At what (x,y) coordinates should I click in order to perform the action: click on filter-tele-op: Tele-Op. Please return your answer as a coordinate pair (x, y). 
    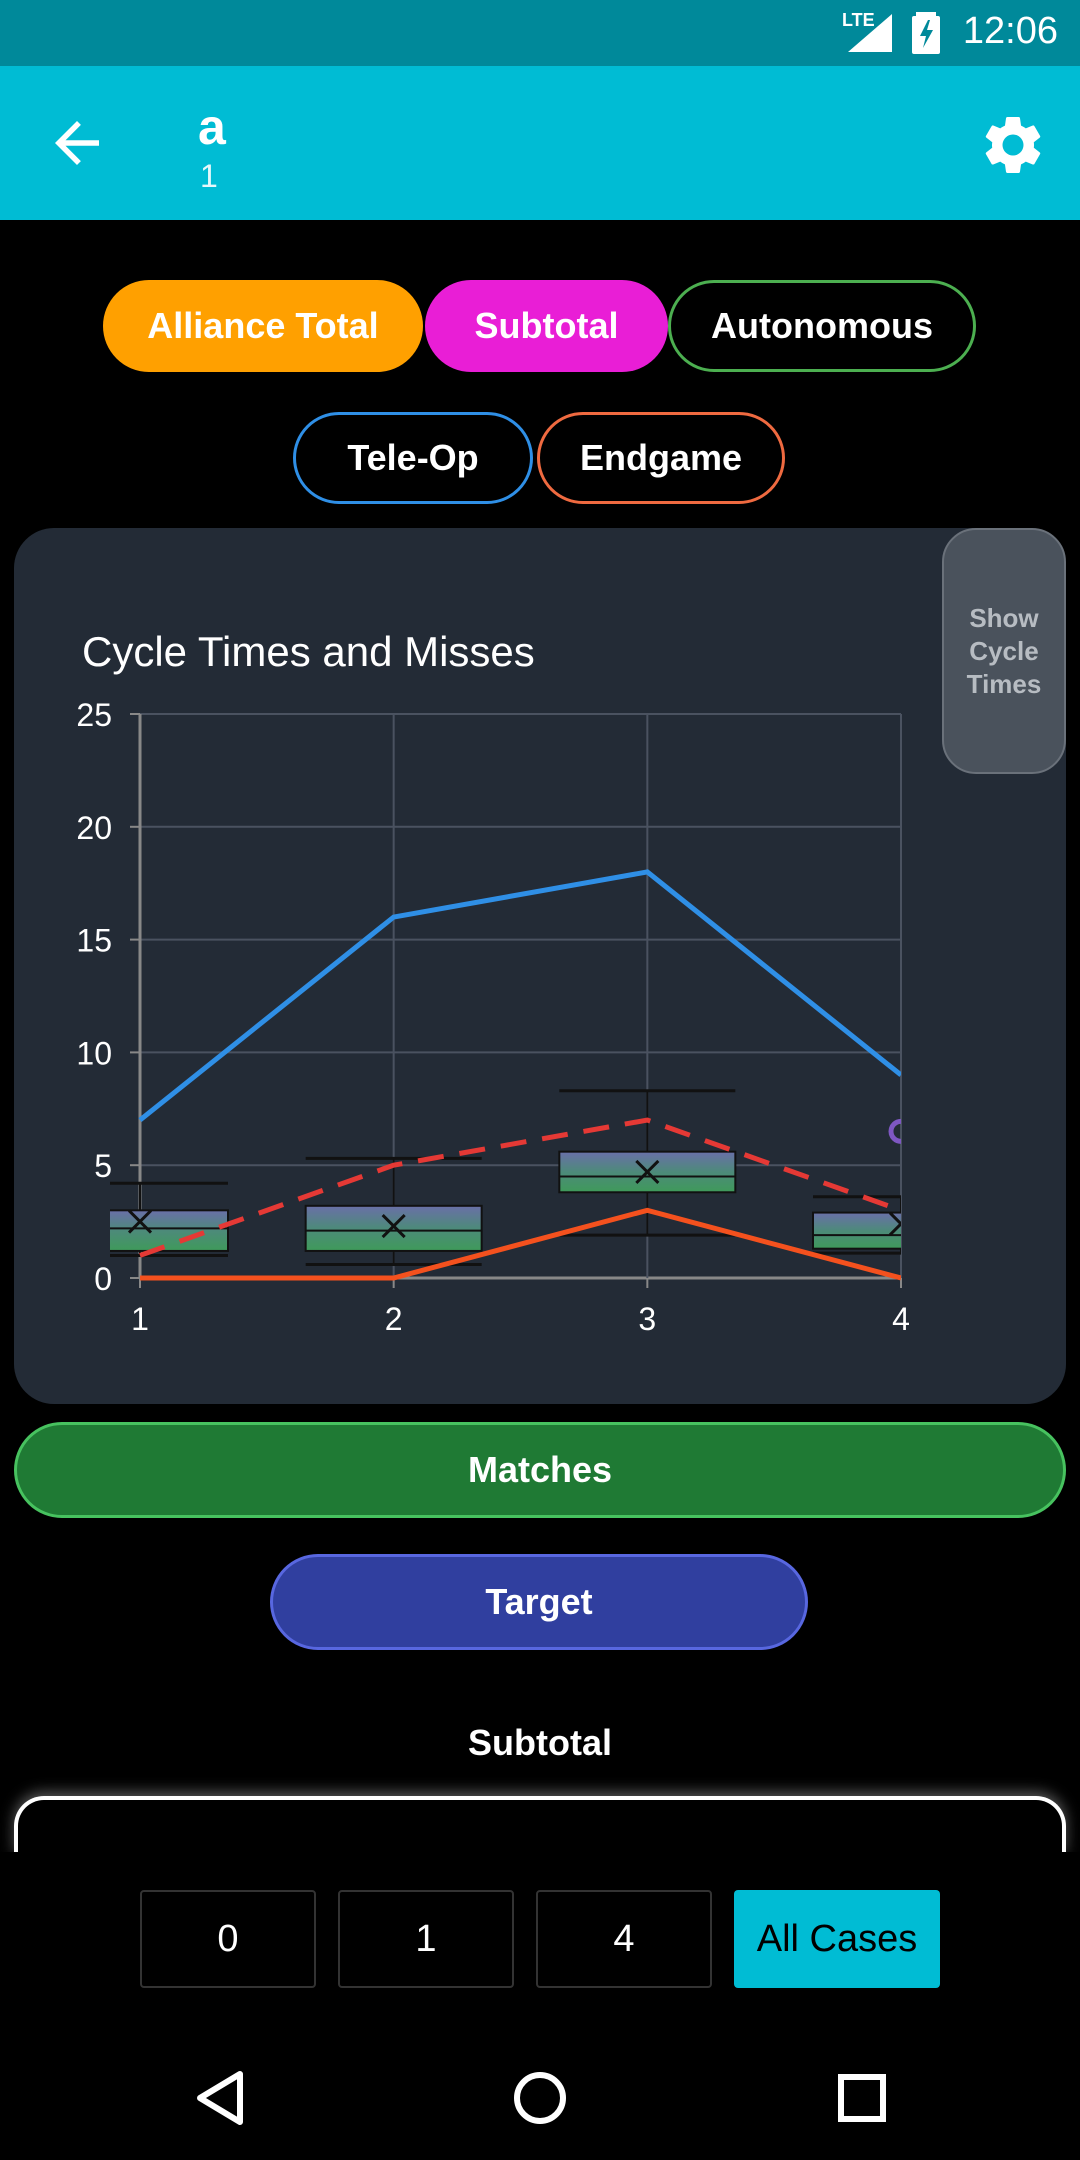
    Looking at the image, I should click on (413, 458).